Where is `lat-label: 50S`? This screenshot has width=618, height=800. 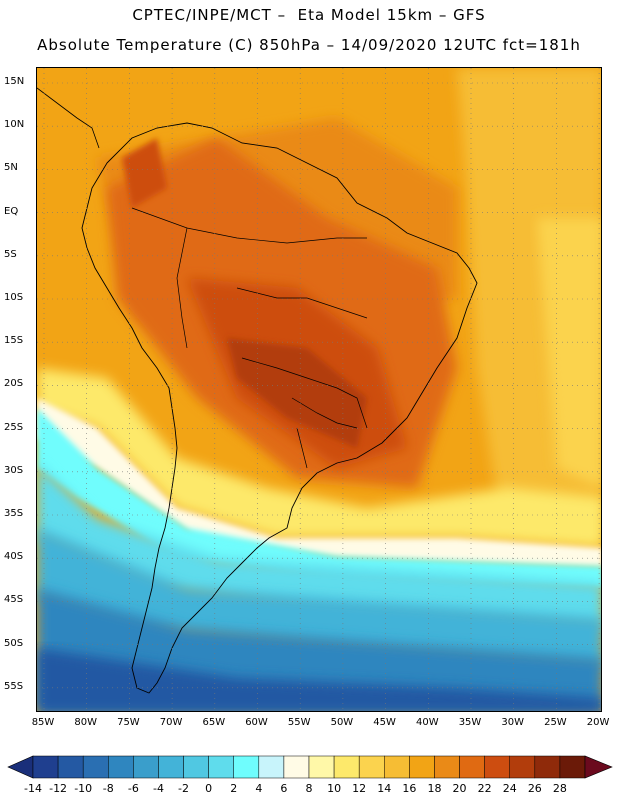 lat-label: 50S is located at coordinates (14, 643).